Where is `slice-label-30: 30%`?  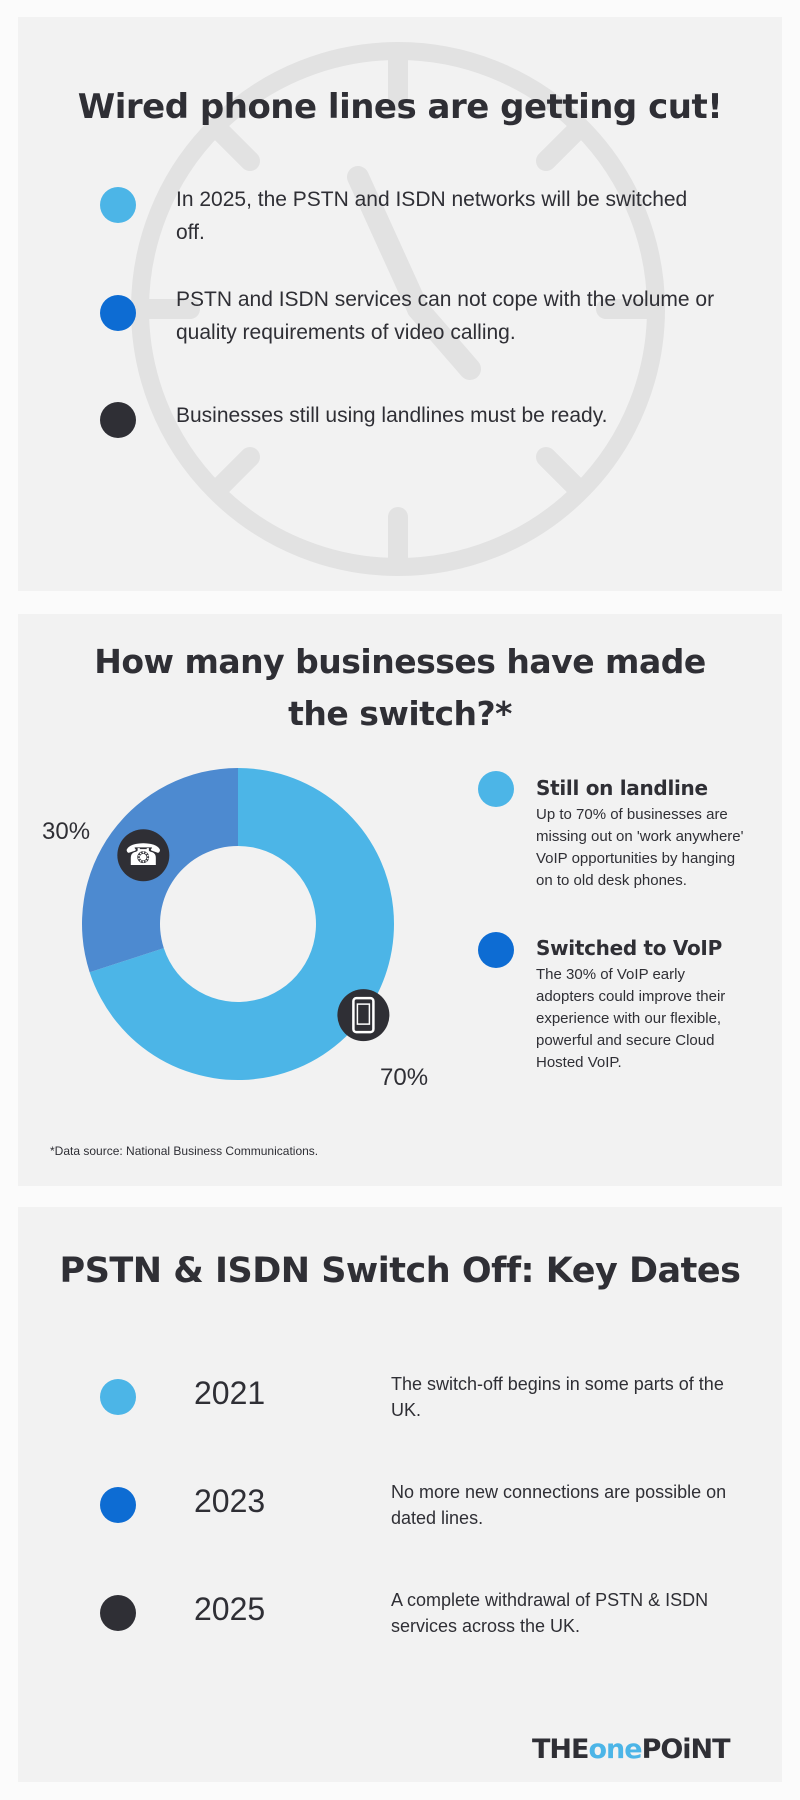 slice-label-30: 30% is located at coordinates (66, 831).